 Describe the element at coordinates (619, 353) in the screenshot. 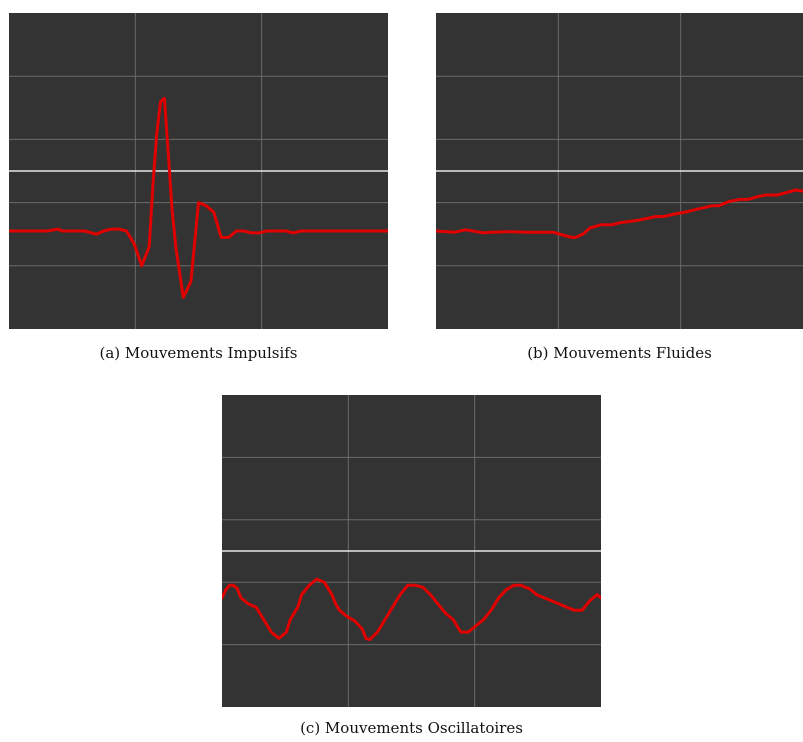

I see `caption: (b) Mouvements Fluides` at that location.